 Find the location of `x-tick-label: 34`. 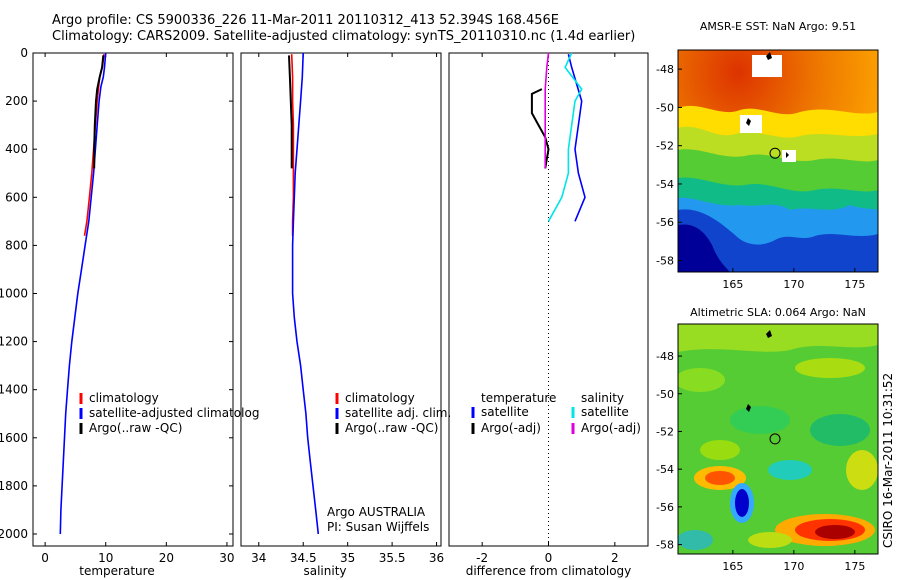

x-tick-label: 34 is located at coordinates (258, 558).